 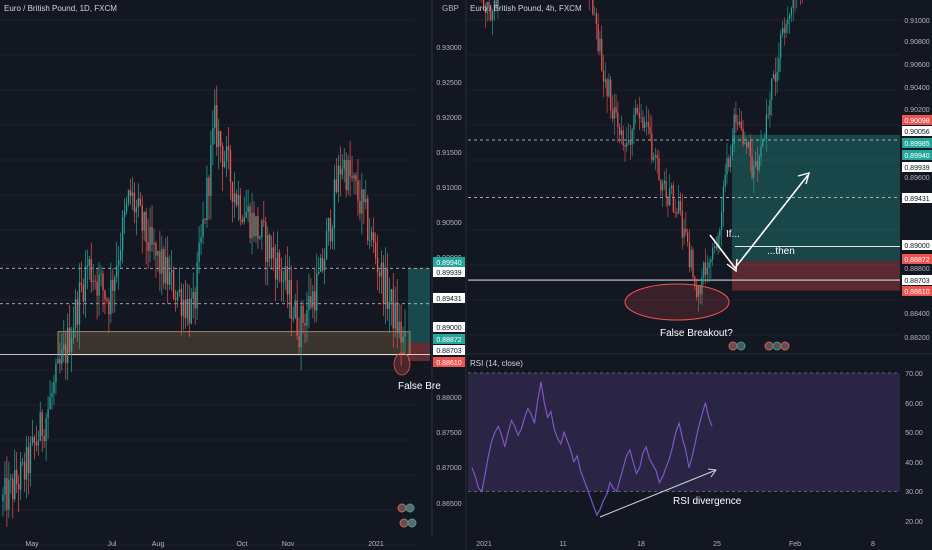 What do you see at coordinates (448, 468) in the screenshot?
I see `left-price-label: 0.87000` at bounding box center [448, 468].